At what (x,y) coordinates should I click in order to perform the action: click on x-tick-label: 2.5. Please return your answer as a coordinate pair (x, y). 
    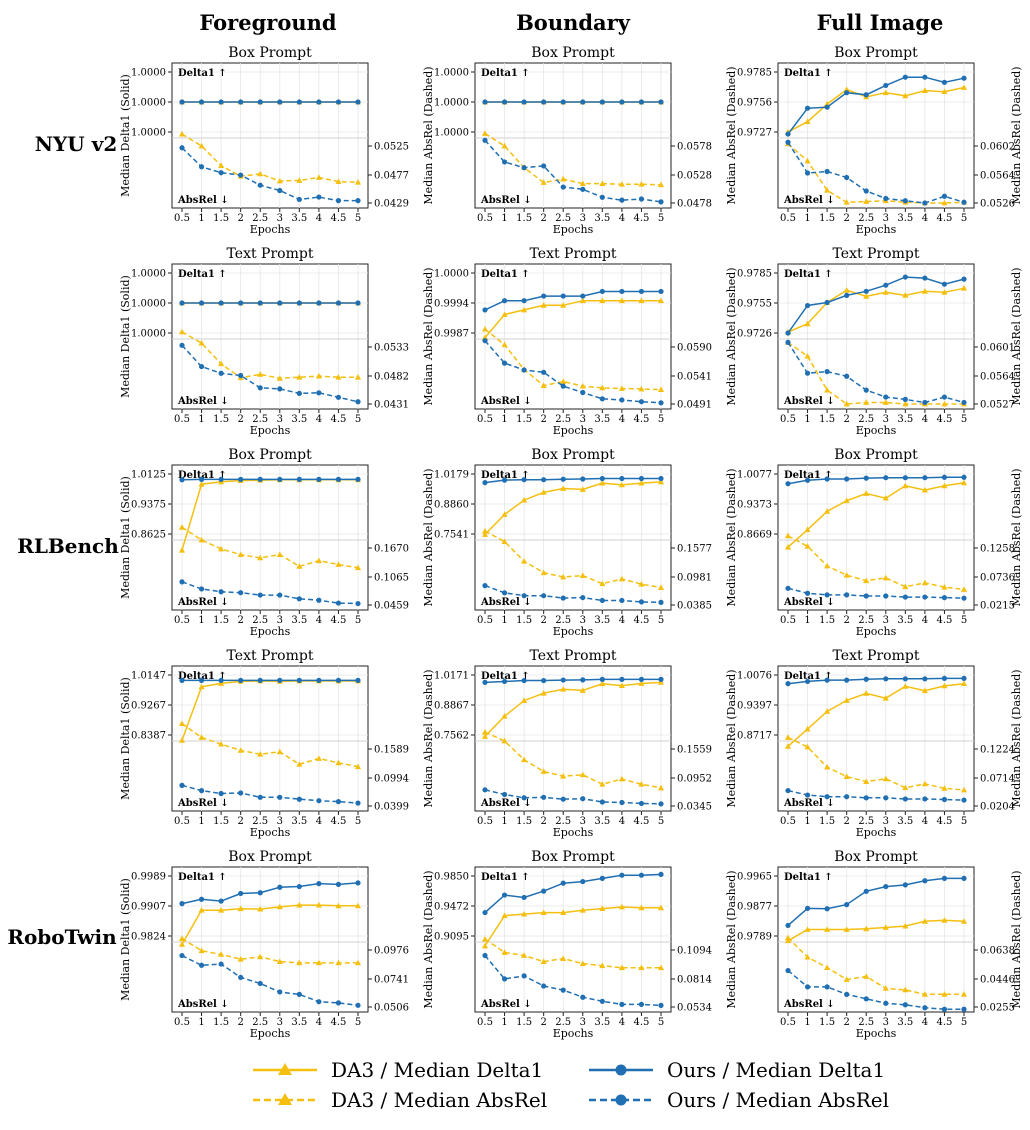
    Looking at the image, I should click on (563, 1022).